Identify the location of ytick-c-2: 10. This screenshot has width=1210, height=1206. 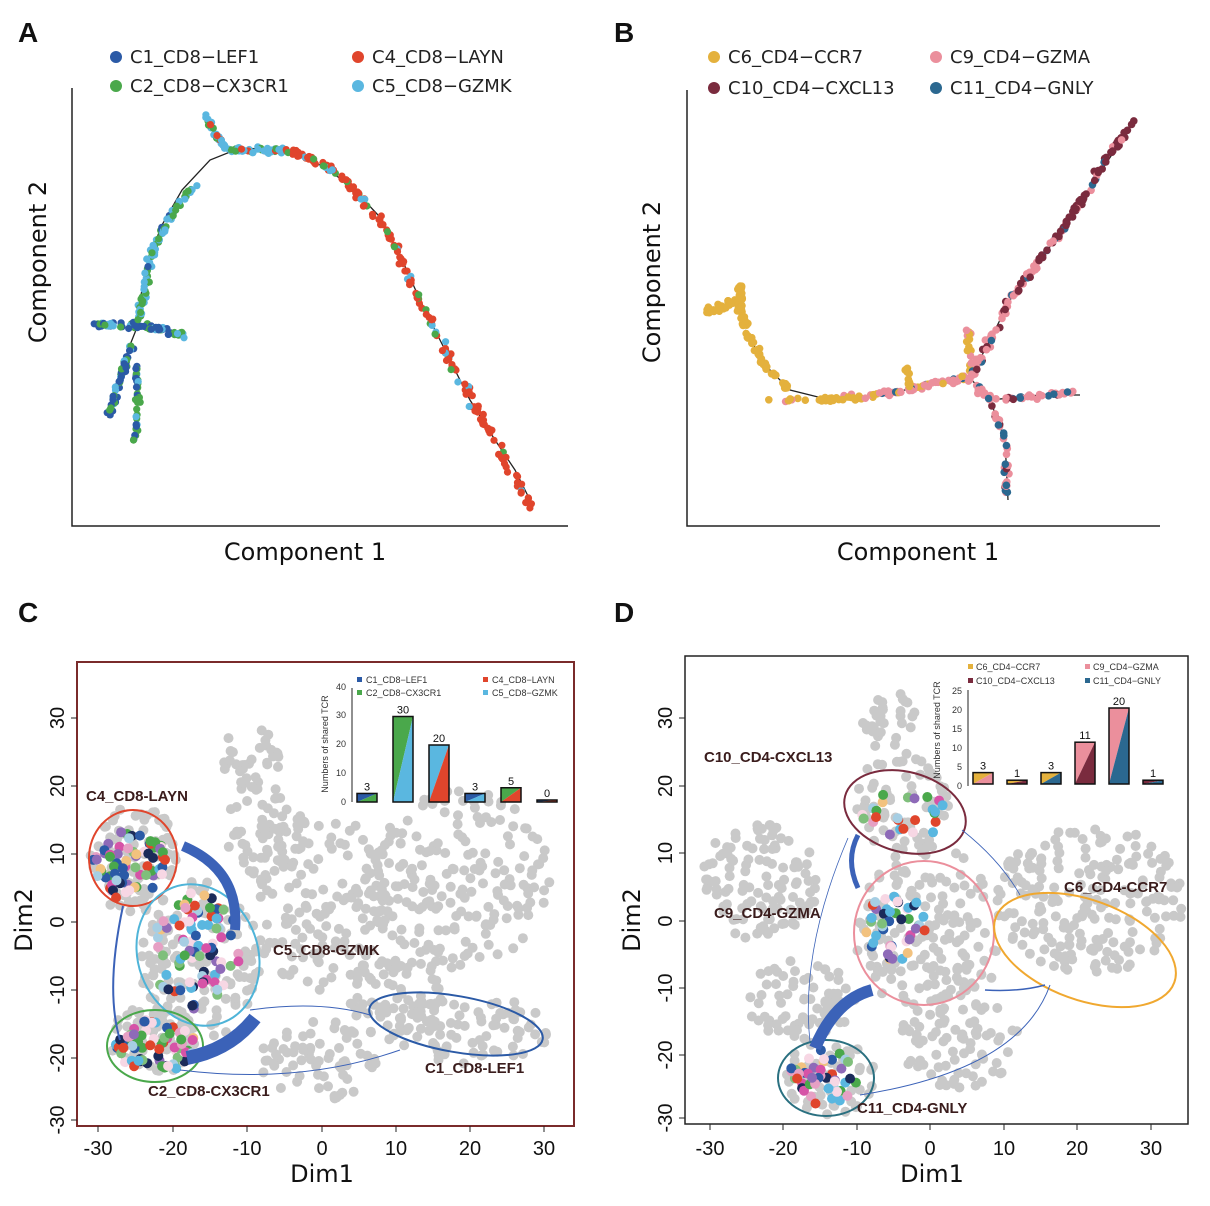
(58, 854).